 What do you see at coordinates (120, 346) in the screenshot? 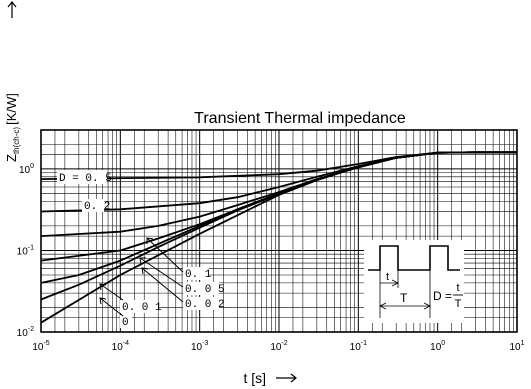
I see `x-tick-label: 10⁻⁴` at bounding box center [120, 346].